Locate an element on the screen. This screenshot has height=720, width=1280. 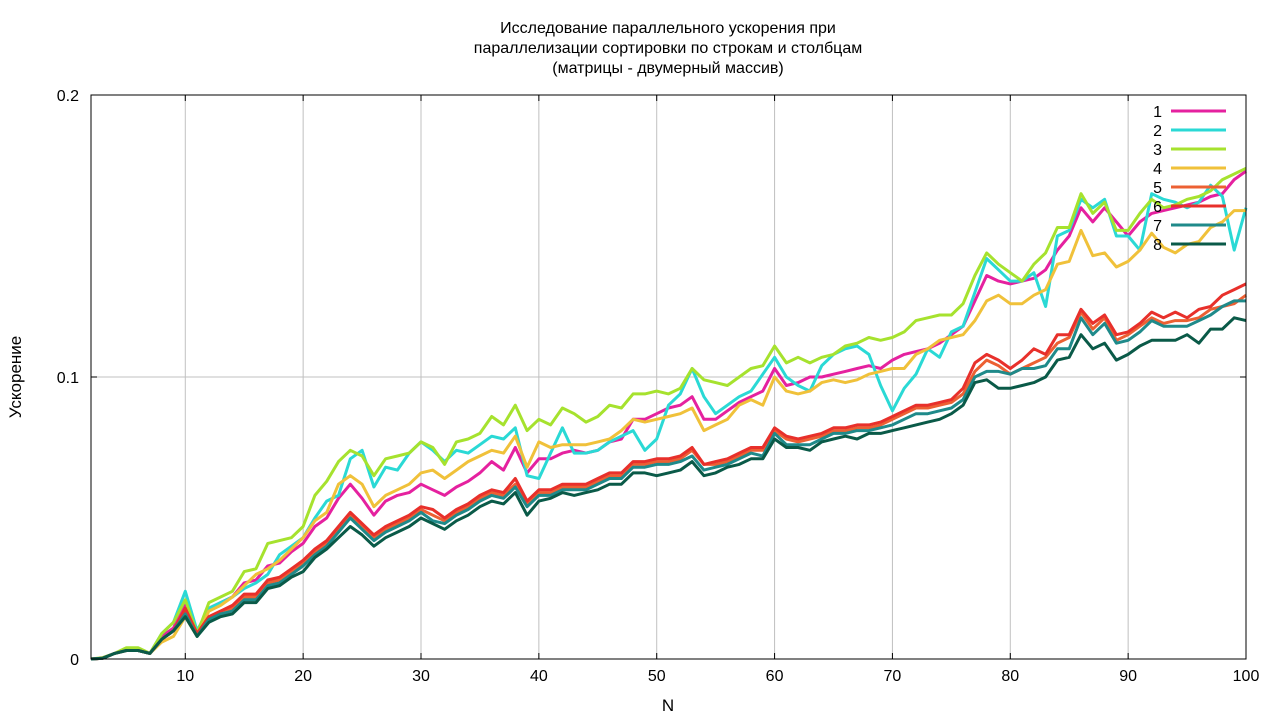
x-tick-label: 50 is located at coordinates (657, 676).